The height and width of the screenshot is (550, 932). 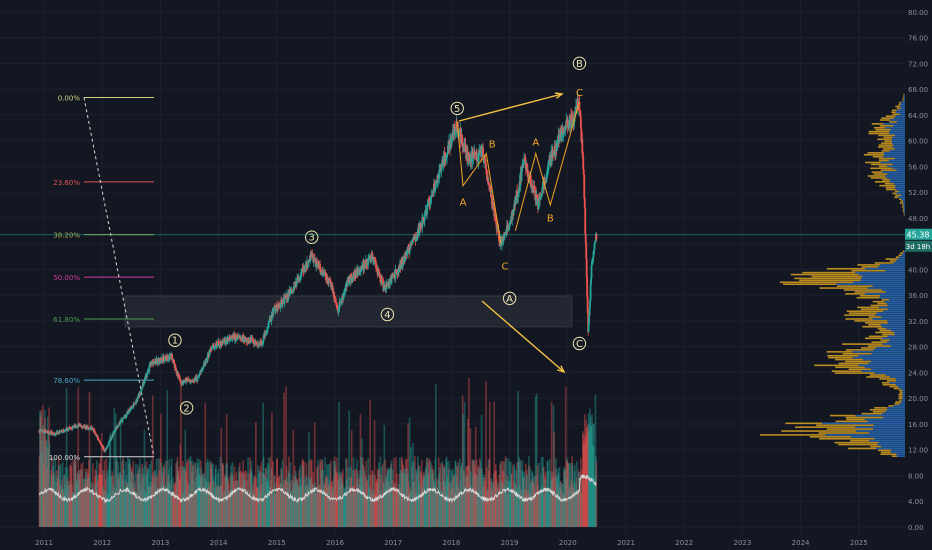 I want to click on wave-label-circle, so click(x=175, y=340).